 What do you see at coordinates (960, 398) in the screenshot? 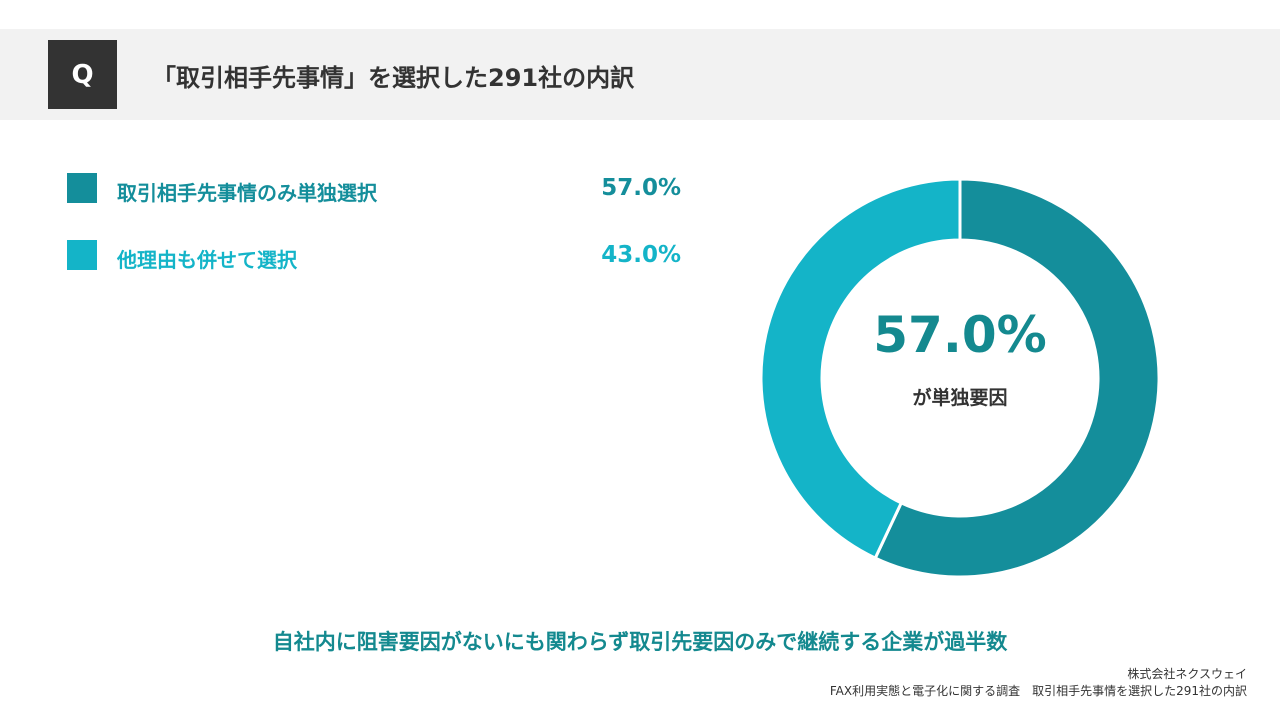
I see `donut-center-caption: が単独要因` at bounding box center [960, 398].